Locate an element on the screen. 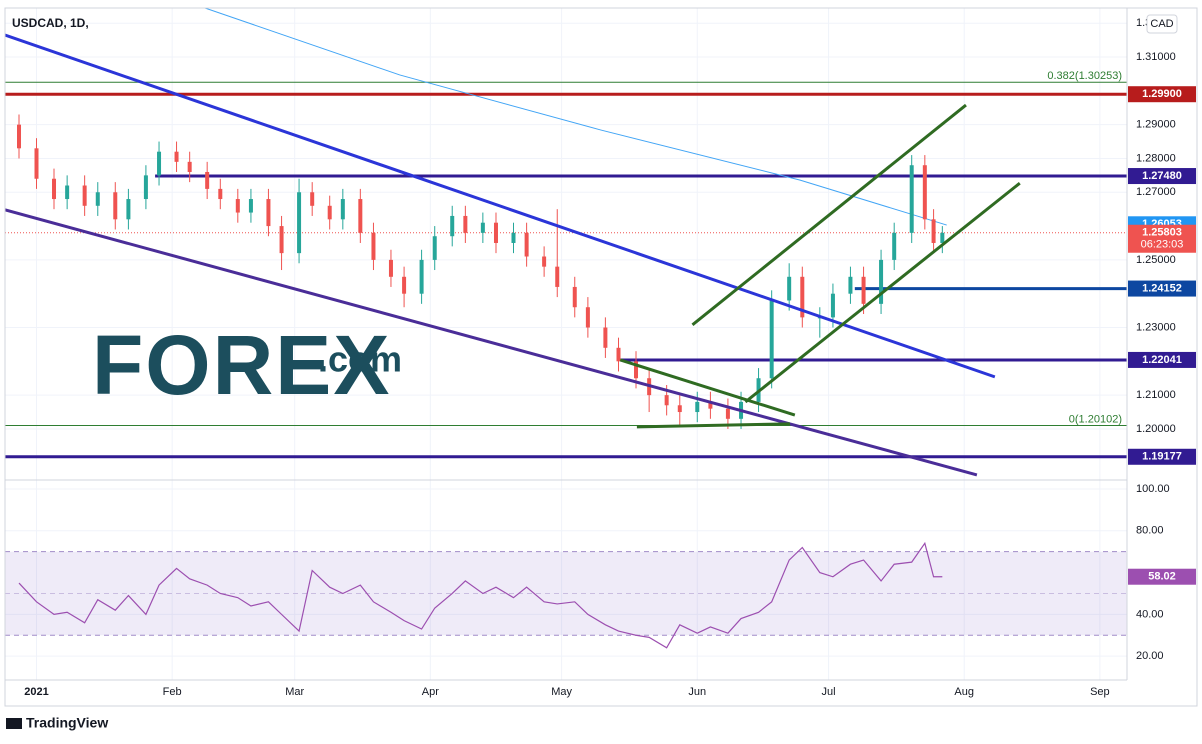 The width and height of the screenshot is (1202, 744). x-tick-label: Feb is located at coordinates (172, 692).